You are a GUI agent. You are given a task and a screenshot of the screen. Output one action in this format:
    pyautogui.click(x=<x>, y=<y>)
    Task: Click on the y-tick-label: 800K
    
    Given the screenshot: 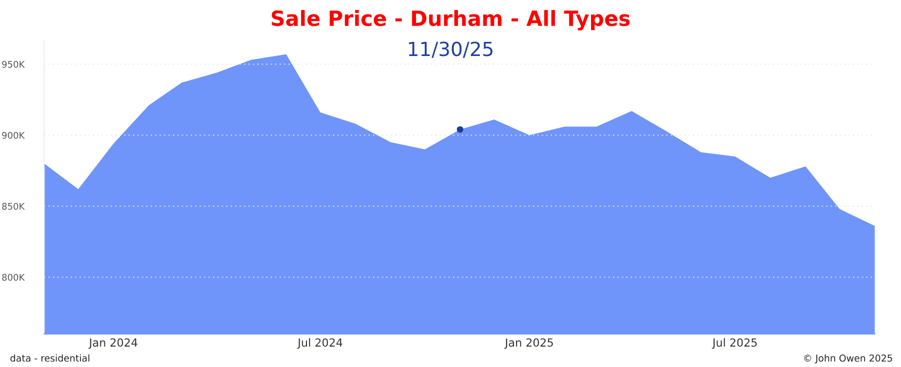 What is the action you would take?
    pyautogui.click(x=13, y=277)
    